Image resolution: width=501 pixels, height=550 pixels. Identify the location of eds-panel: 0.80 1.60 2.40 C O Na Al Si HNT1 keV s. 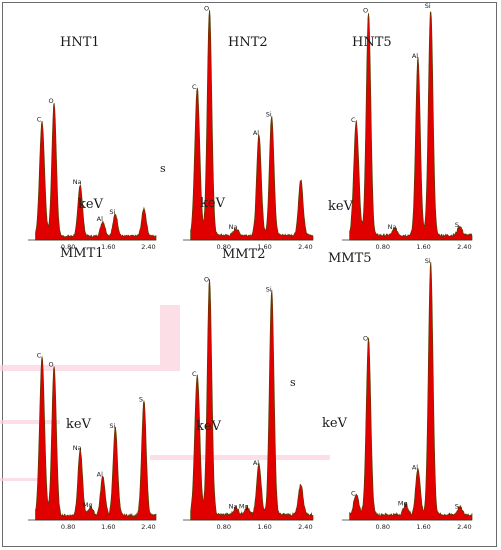
(97, 143).